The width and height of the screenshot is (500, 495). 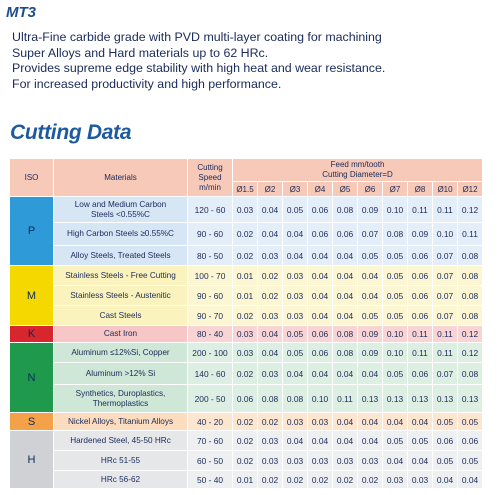 I want to click on header-diameter: Ø7, so click(x=395, y=189).